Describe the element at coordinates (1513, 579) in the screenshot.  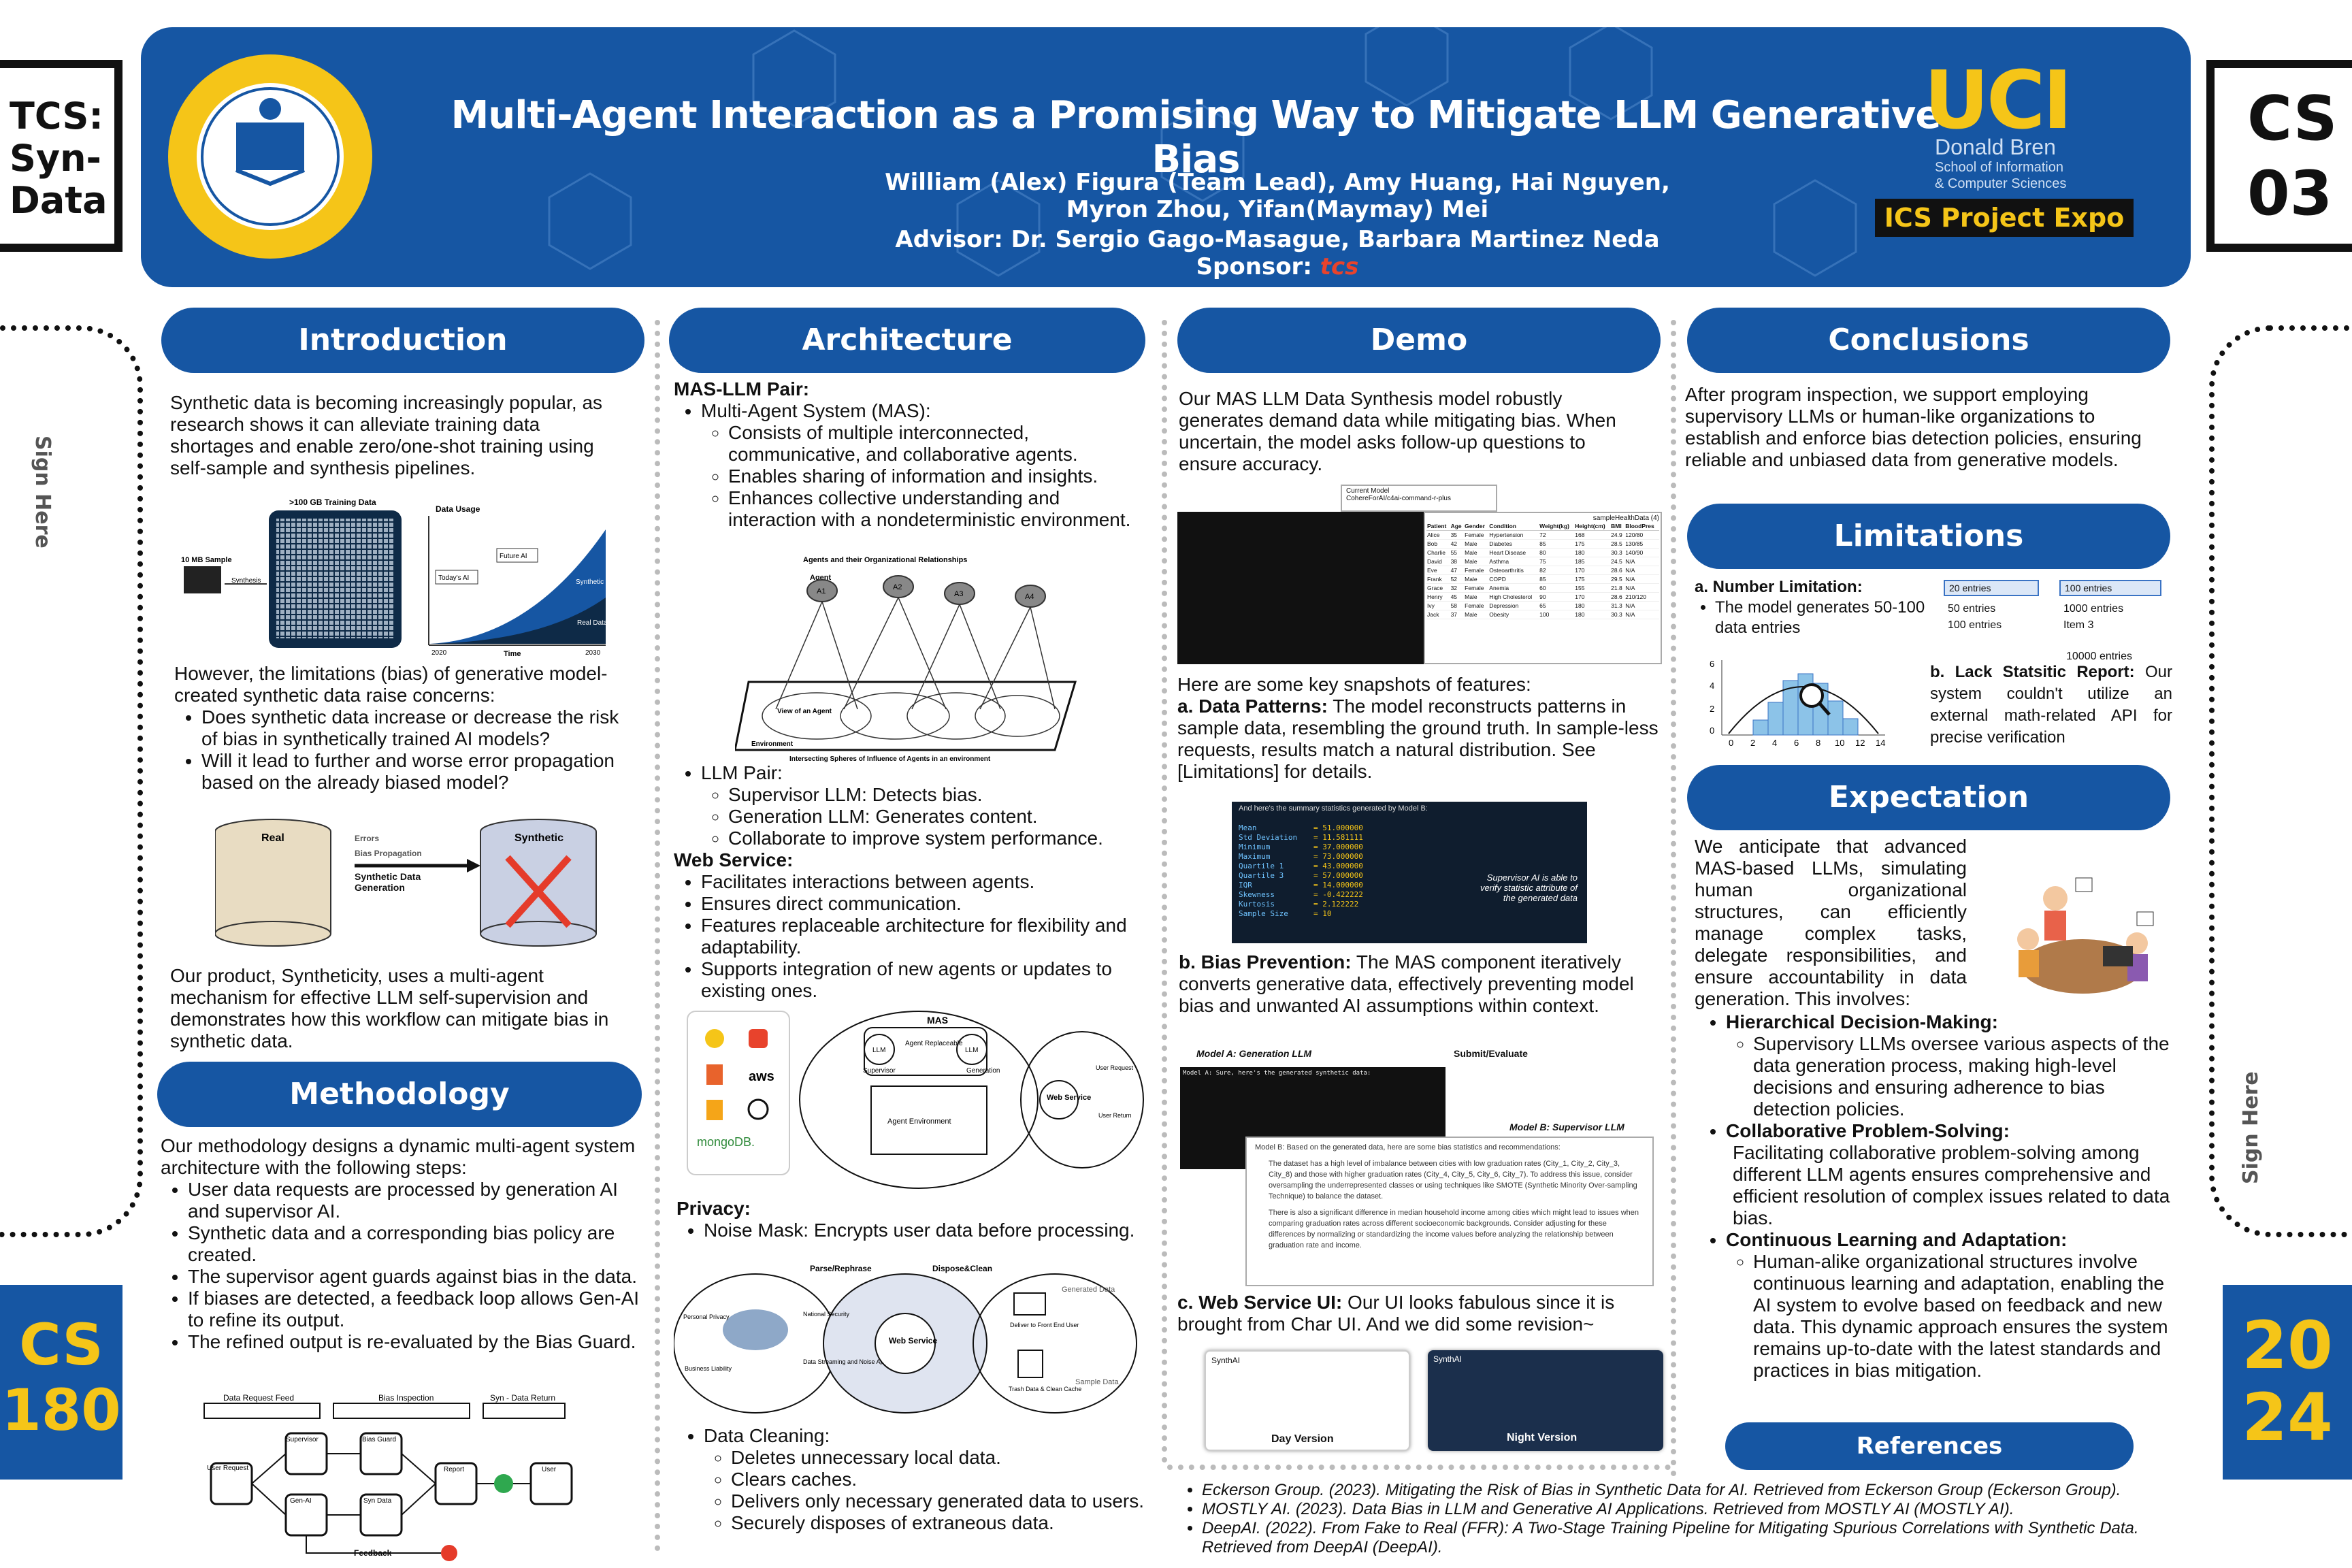
I see `table-cell: COPD` at that location.